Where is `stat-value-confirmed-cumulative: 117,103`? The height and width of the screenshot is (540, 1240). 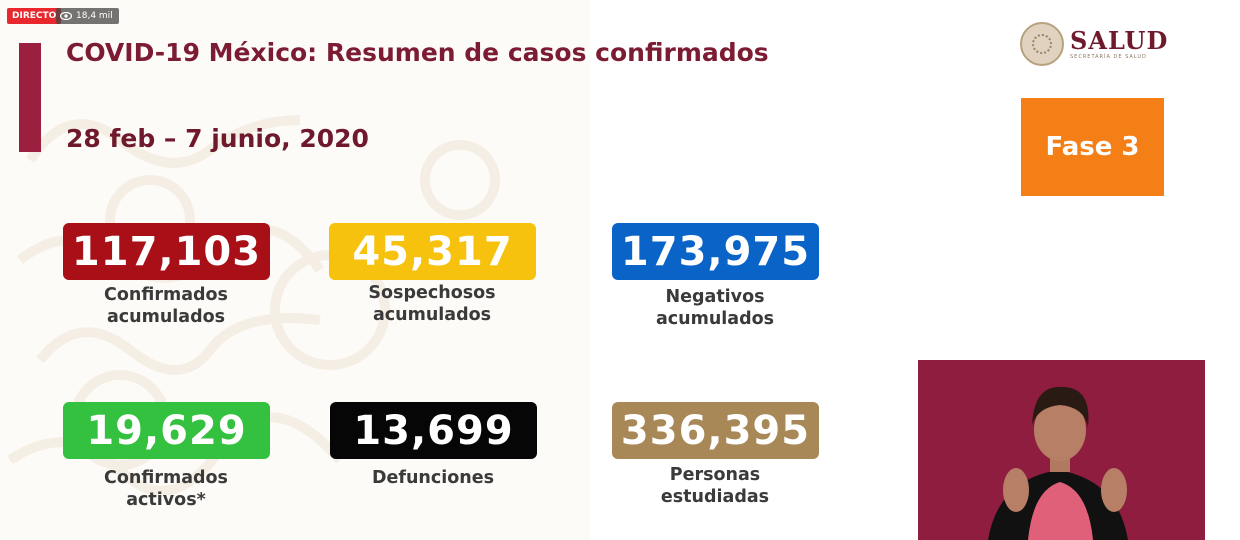
stat-value-confirmed-cumulative: 117,103 is located at coordinates (166, 251).